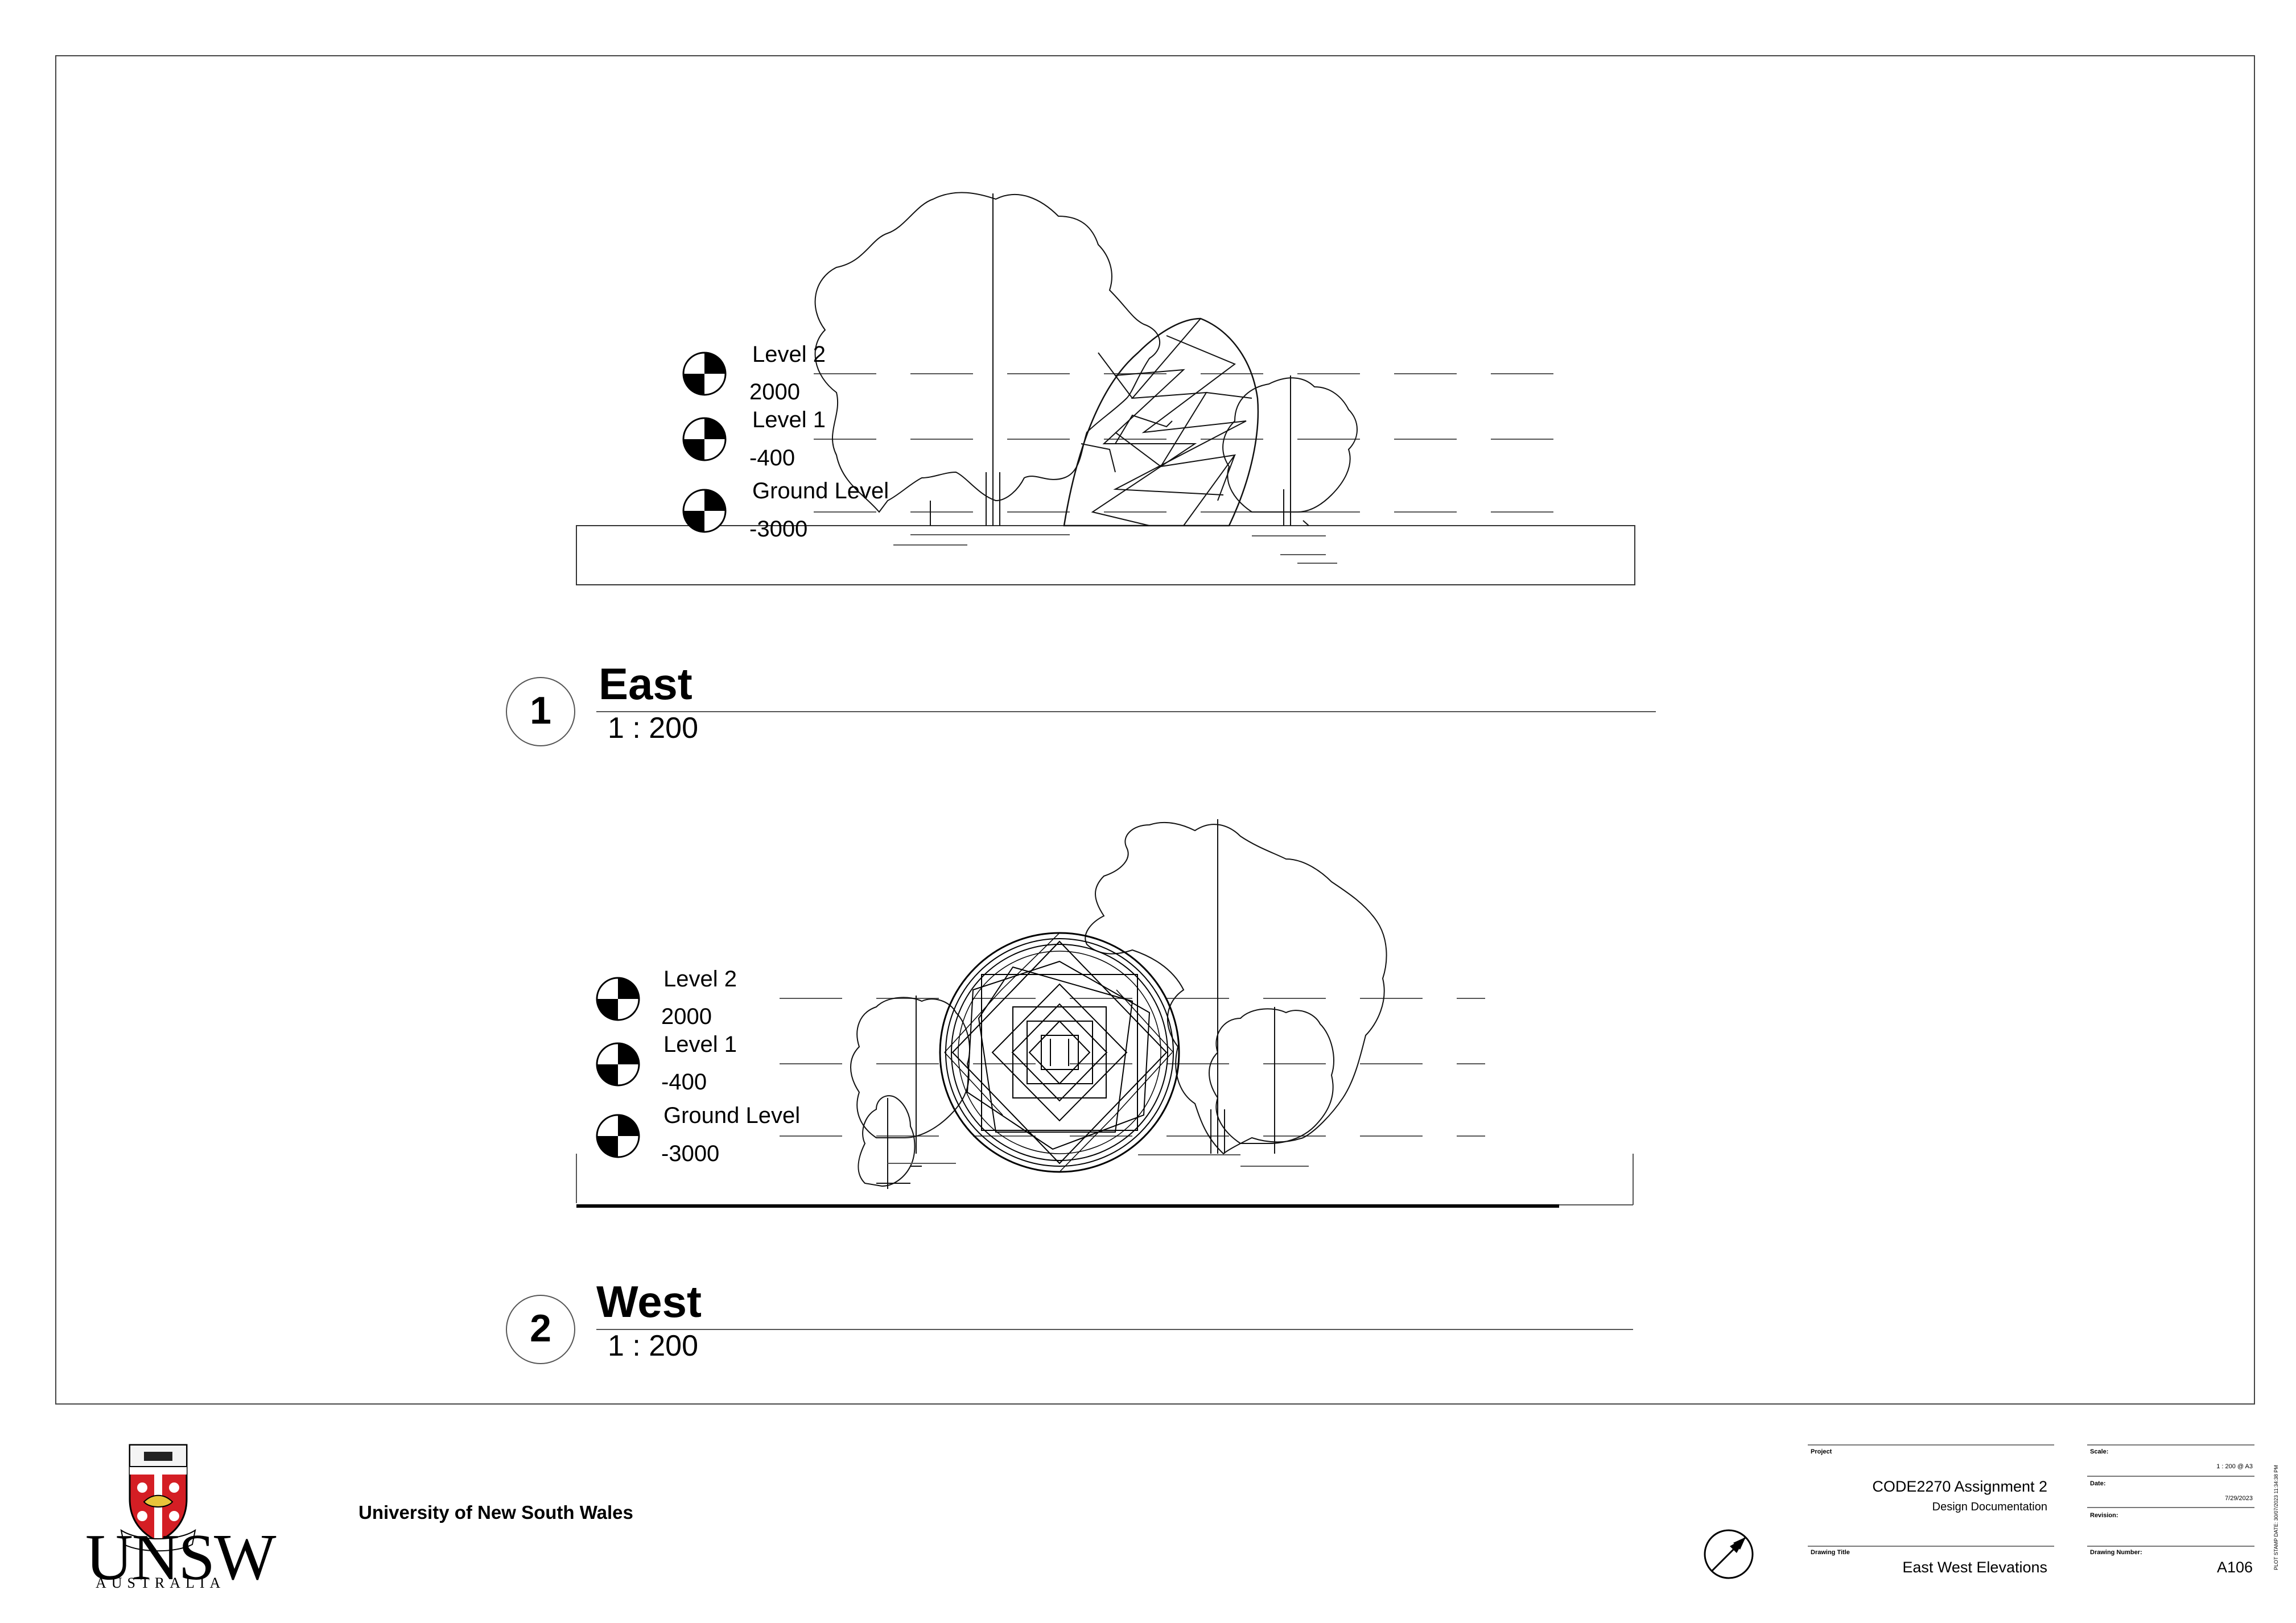  I want to click on east-view-number: 1, so click(540, 711).